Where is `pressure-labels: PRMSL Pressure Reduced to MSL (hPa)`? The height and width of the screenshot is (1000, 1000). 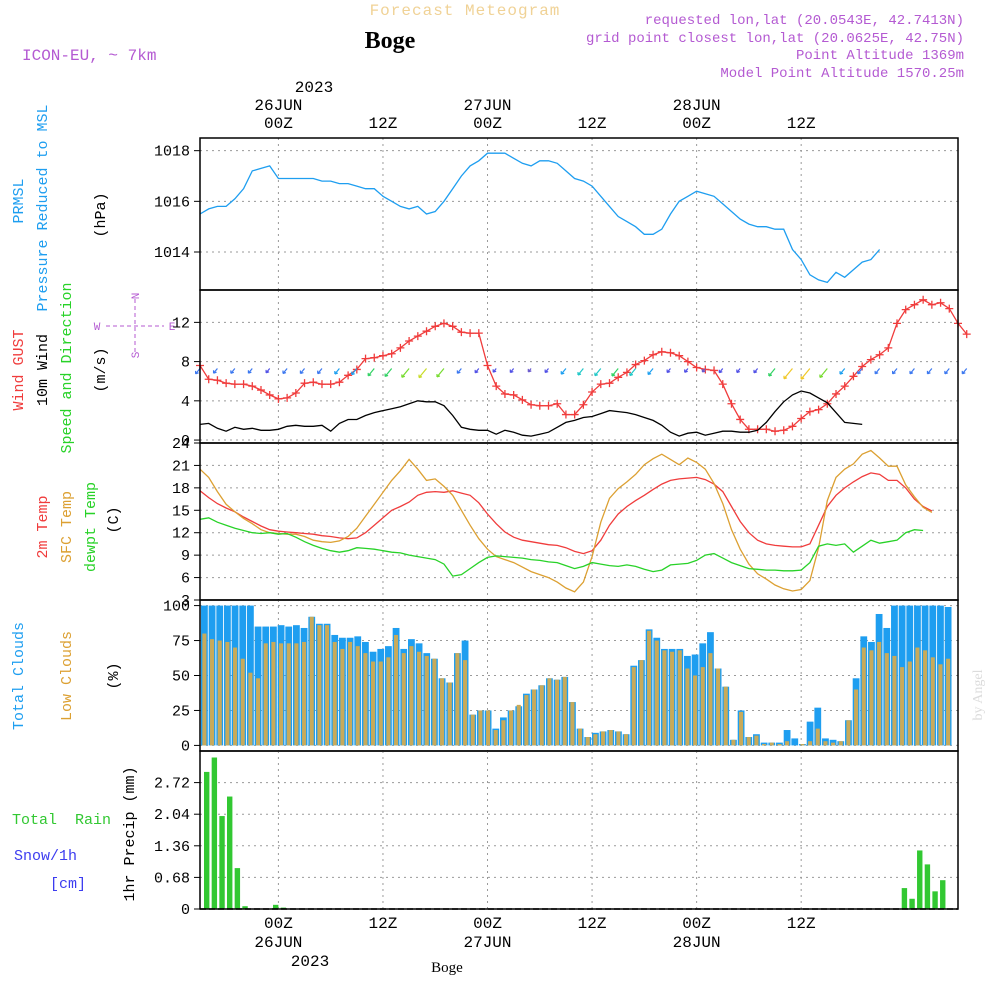
pressure-labels: PRMSL Pressure Reduced to MSL (hPa) is located at coordinates (60, 207).